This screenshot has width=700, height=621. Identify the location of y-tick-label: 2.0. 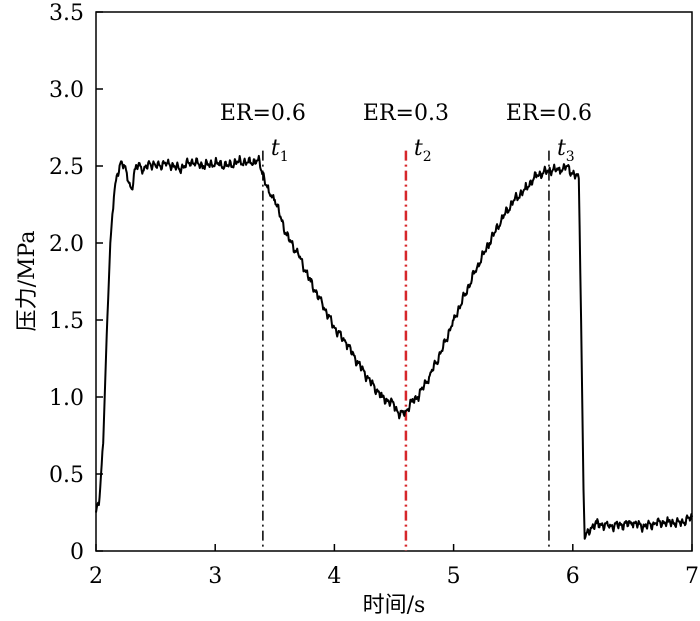
(66, 244).